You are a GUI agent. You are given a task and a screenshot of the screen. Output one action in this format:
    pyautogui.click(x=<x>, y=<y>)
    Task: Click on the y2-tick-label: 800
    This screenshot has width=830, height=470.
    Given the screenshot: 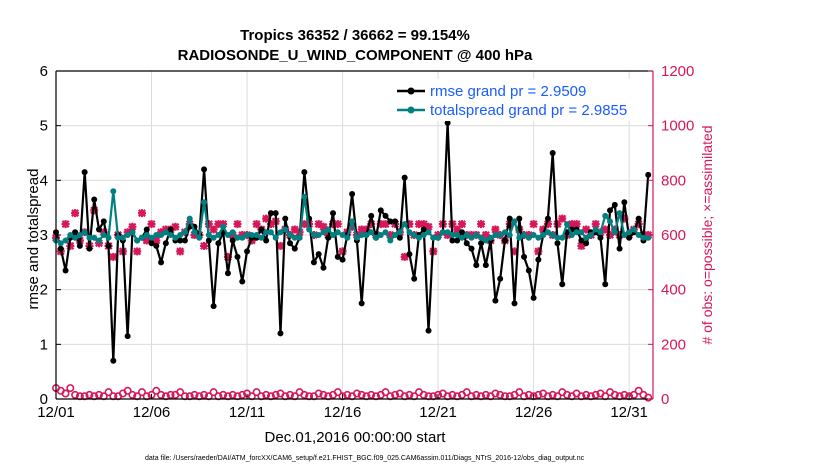 What is the action you would take?
    pyautogui.click(x=673, y=180)
    